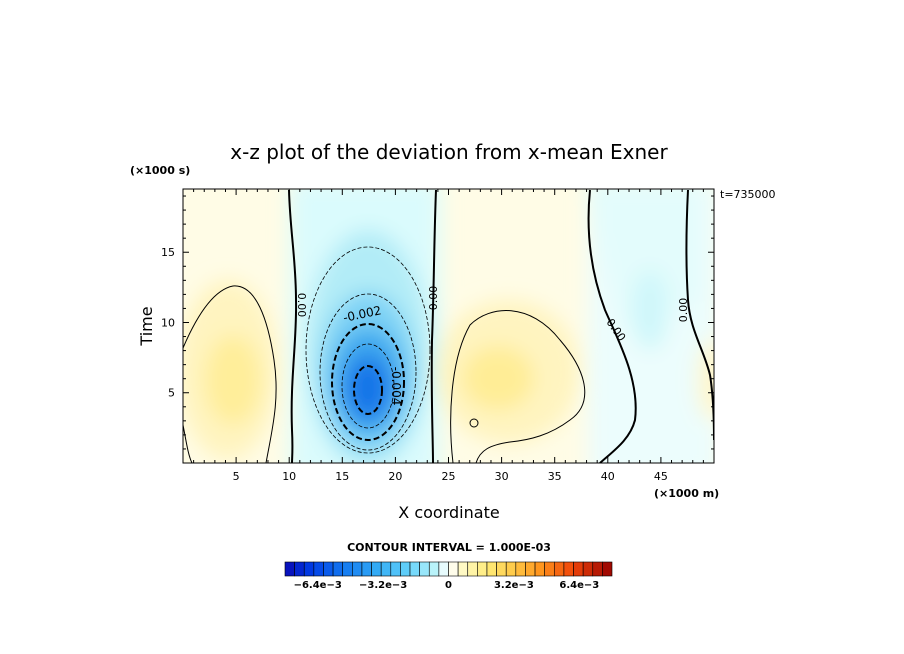 This screenshot has height=654, width=904. What do you see at coordinates (661, 476) in the screenshot?
I see `x-tick-label: 45` at bounding box center [661, 476].